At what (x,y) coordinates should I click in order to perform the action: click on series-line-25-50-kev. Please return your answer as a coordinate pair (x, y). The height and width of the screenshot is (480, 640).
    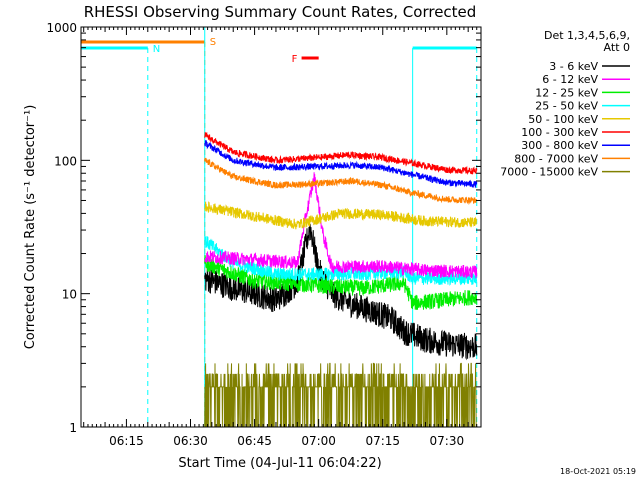
    Looking at the image, I should click on (341, 261).